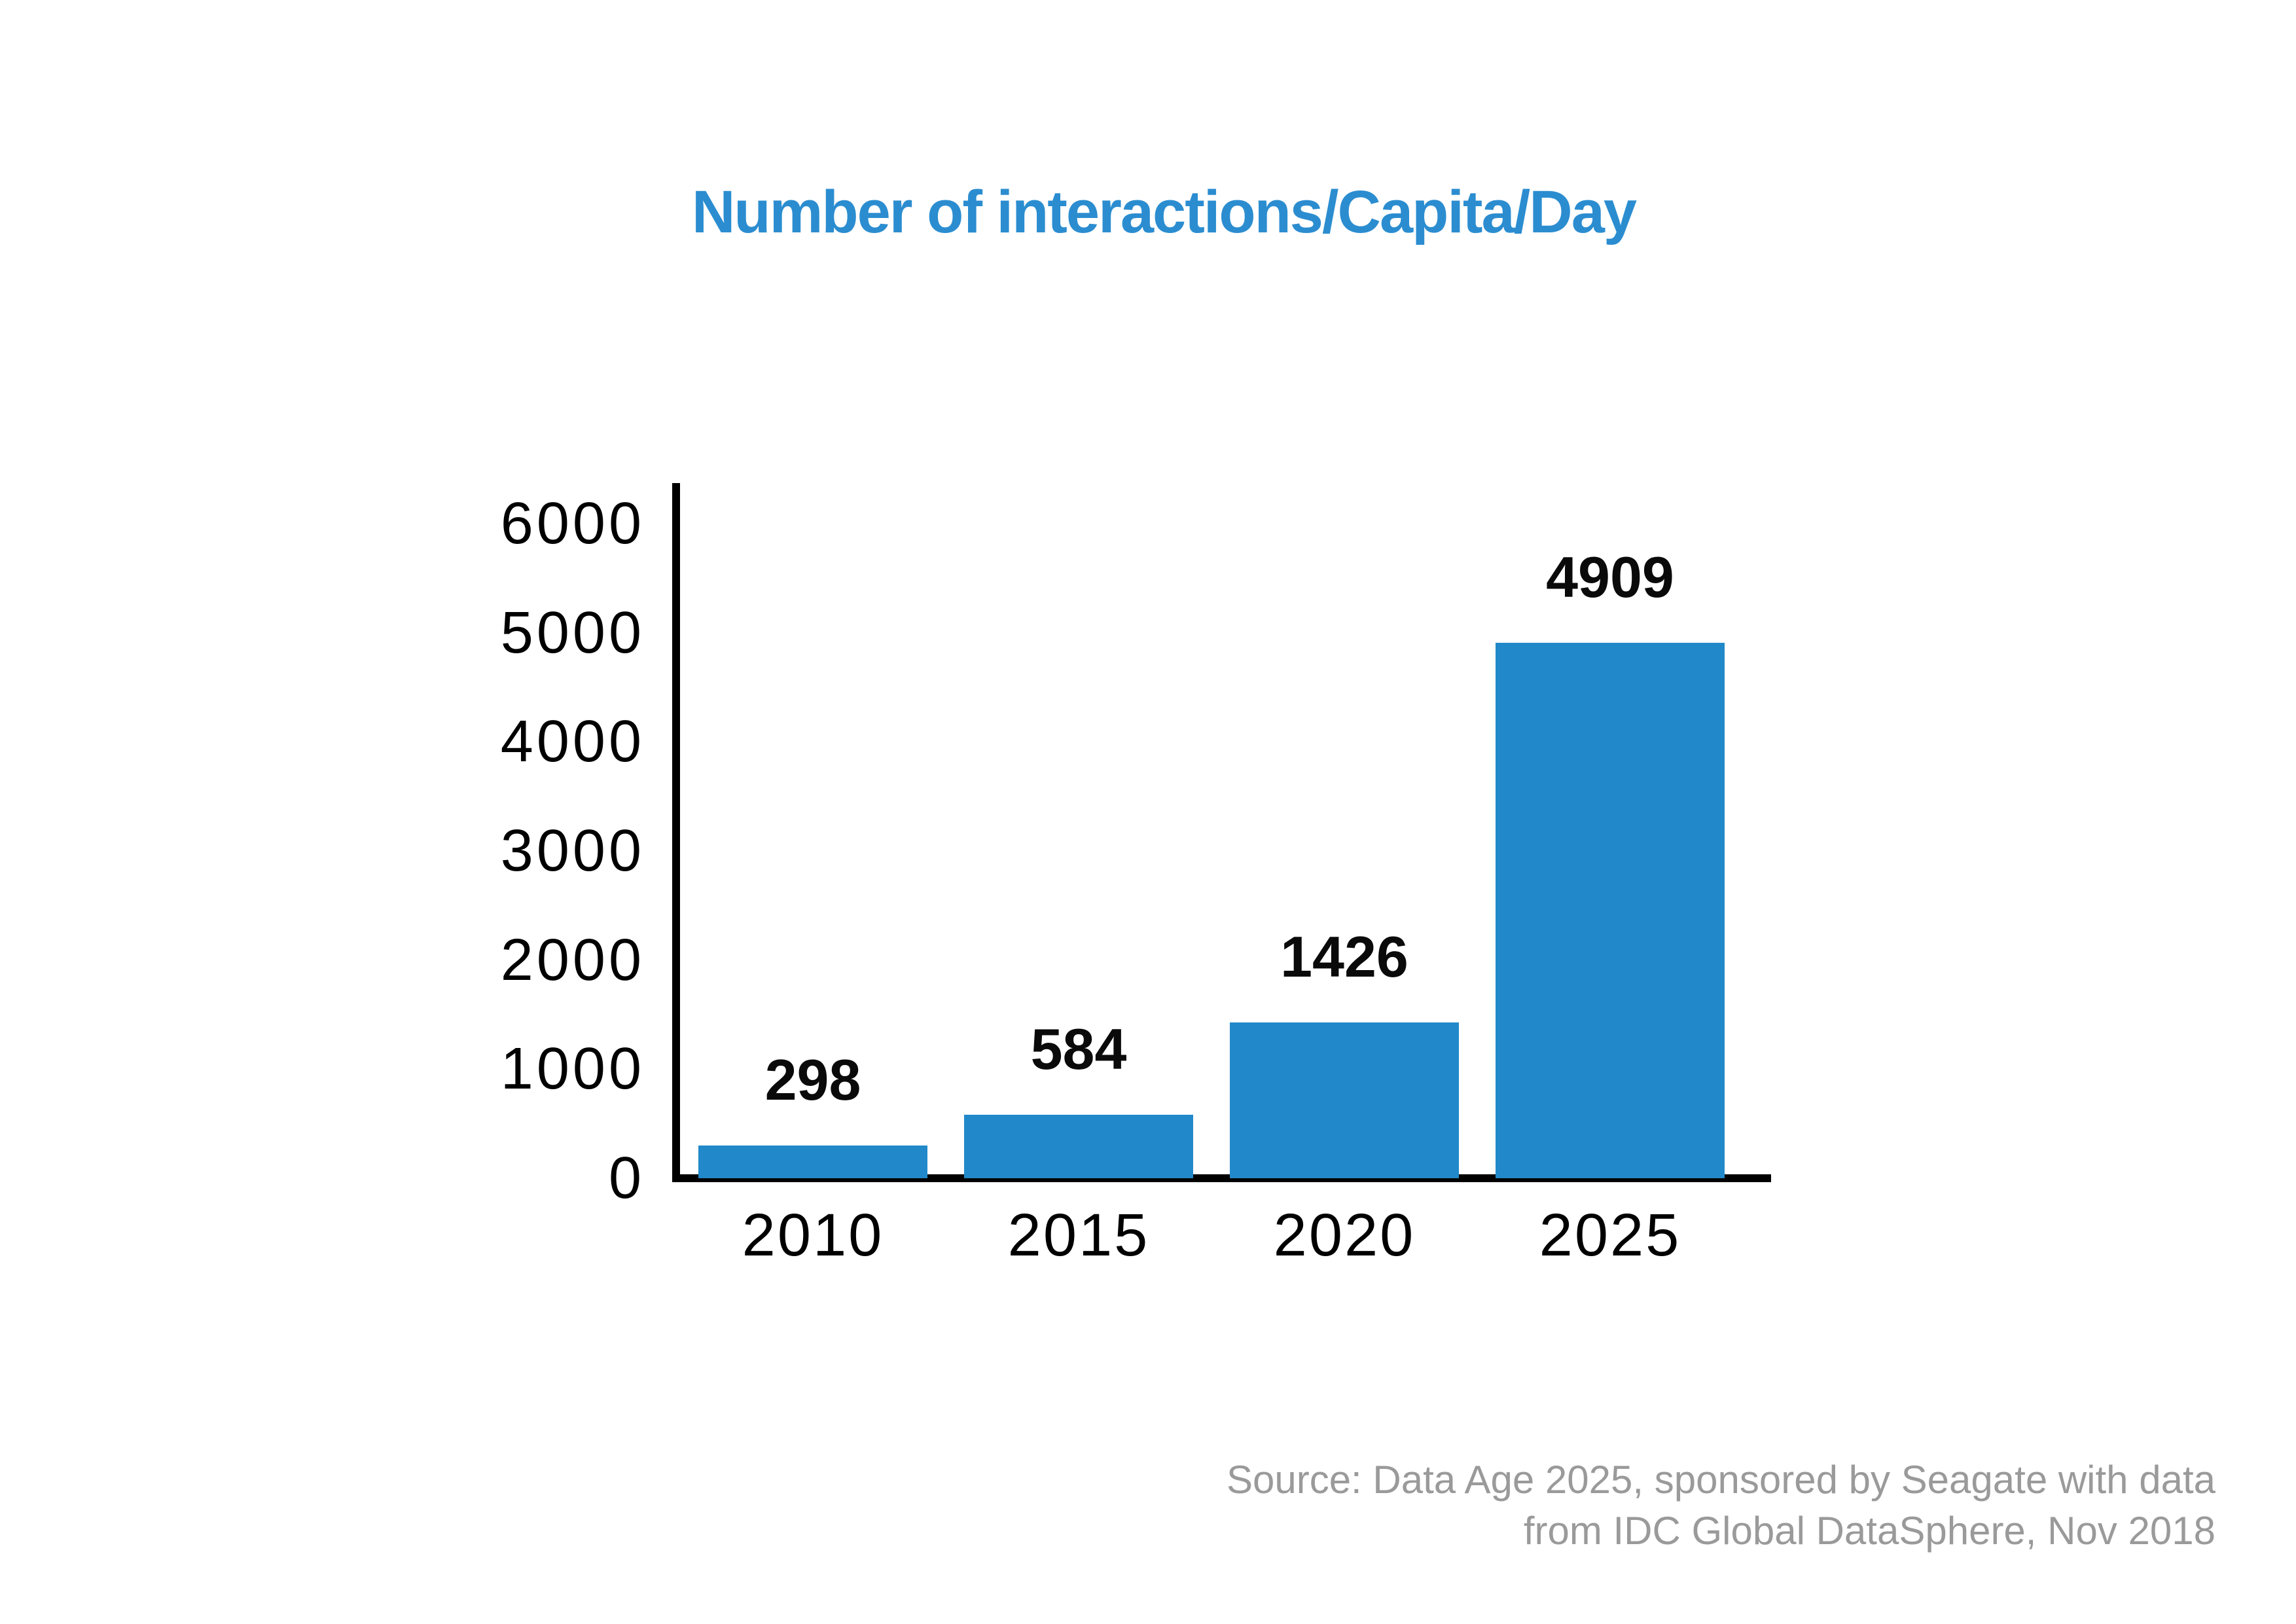 The height and width of the screenshot is (1624, 2296). What do you see at coordinates (1164, 212) in the screenshot?
I see `chart-title: Number of interactions/Capita/Day` at bounding box center [1164, 212].